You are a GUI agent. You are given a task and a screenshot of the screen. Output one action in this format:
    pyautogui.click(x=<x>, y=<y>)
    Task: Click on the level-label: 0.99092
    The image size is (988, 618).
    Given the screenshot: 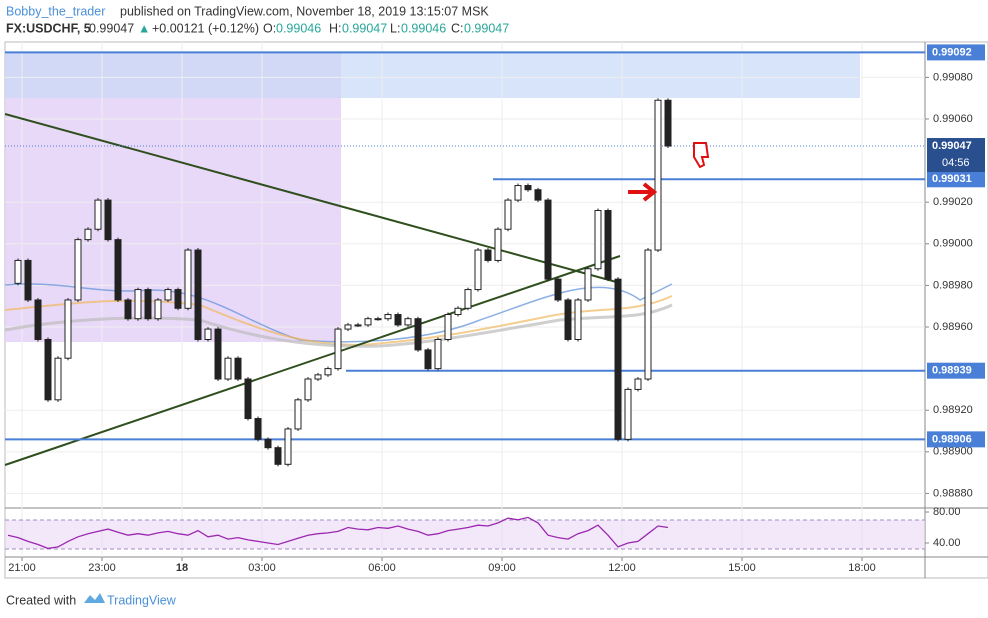 What is the action you would take?
    pyautogui.click(x=952, y=52)
    